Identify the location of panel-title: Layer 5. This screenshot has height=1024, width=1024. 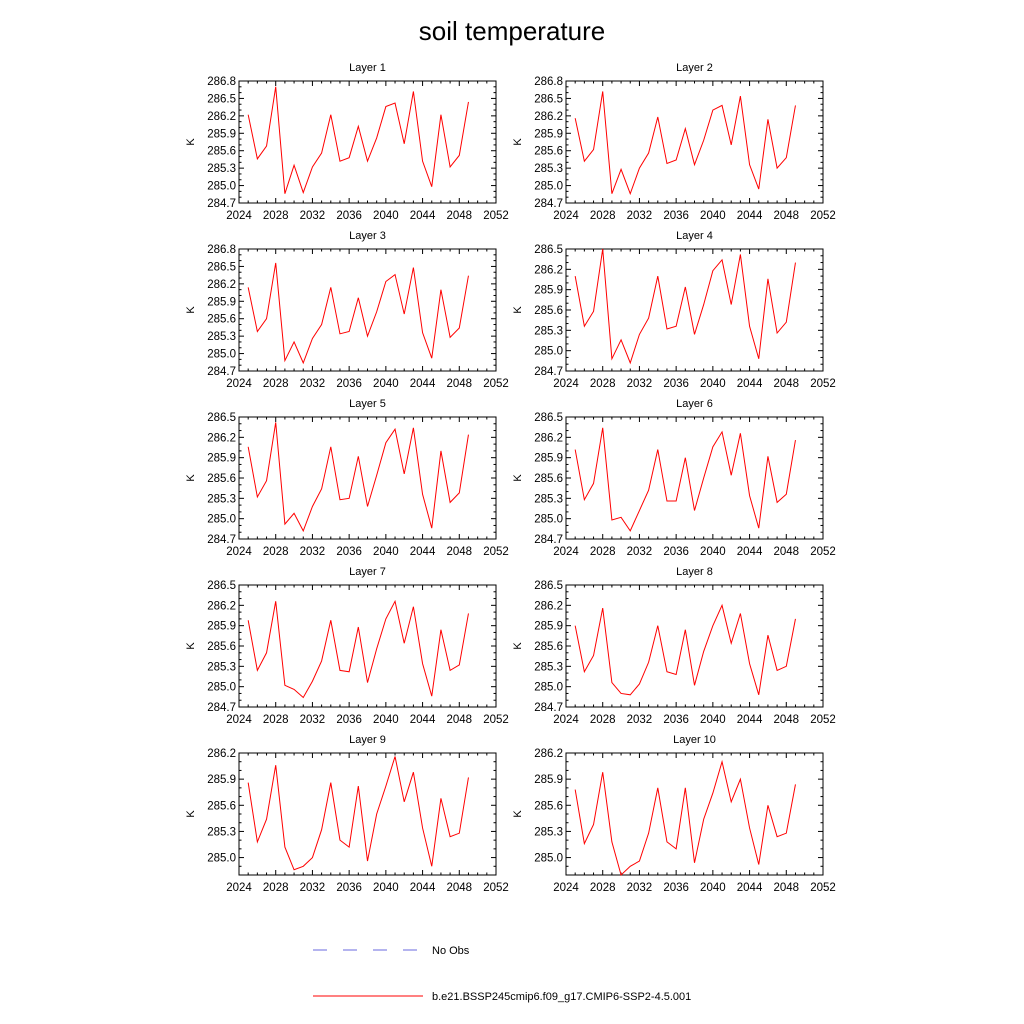
(367, 404).